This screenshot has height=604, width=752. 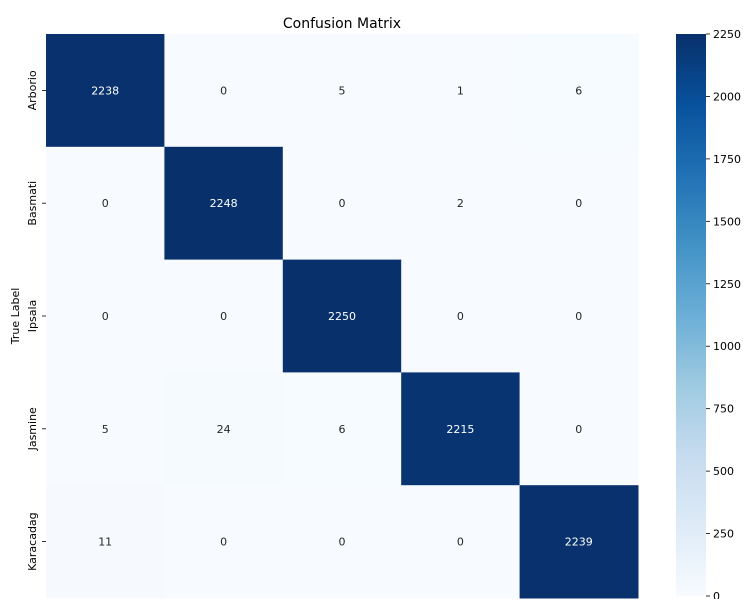 I want to click on cell-value-label: 2, so click(x=460, y=203).